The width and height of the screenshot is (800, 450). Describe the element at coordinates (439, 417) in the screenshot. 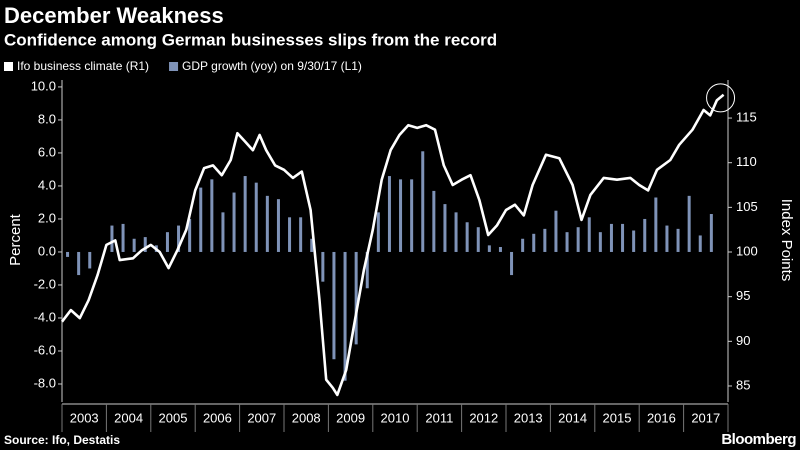

I see `x-tick-label: 2011` at that location.